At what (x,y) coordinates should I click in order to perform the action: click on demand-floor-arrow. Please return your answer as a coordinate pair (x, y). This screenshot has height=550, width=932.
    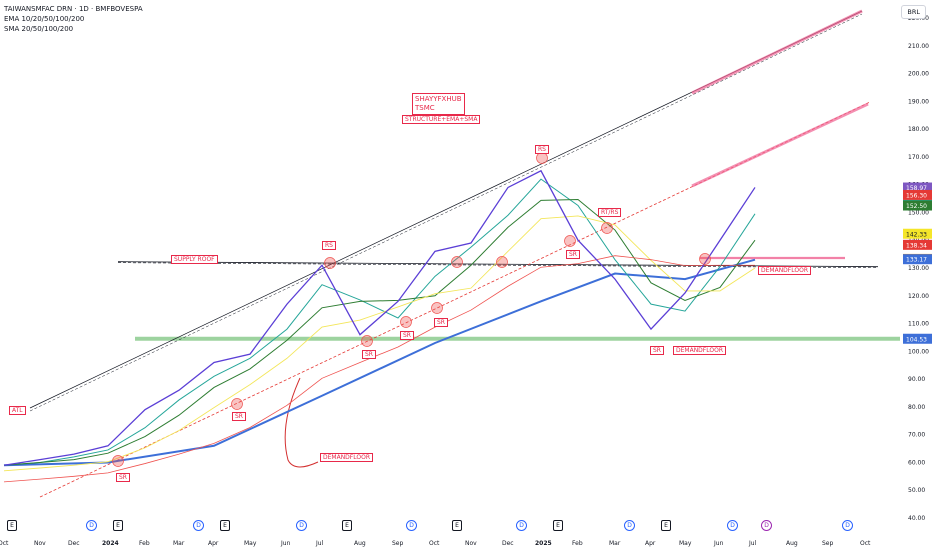
    Looking at the image, I should click on (301, 422).